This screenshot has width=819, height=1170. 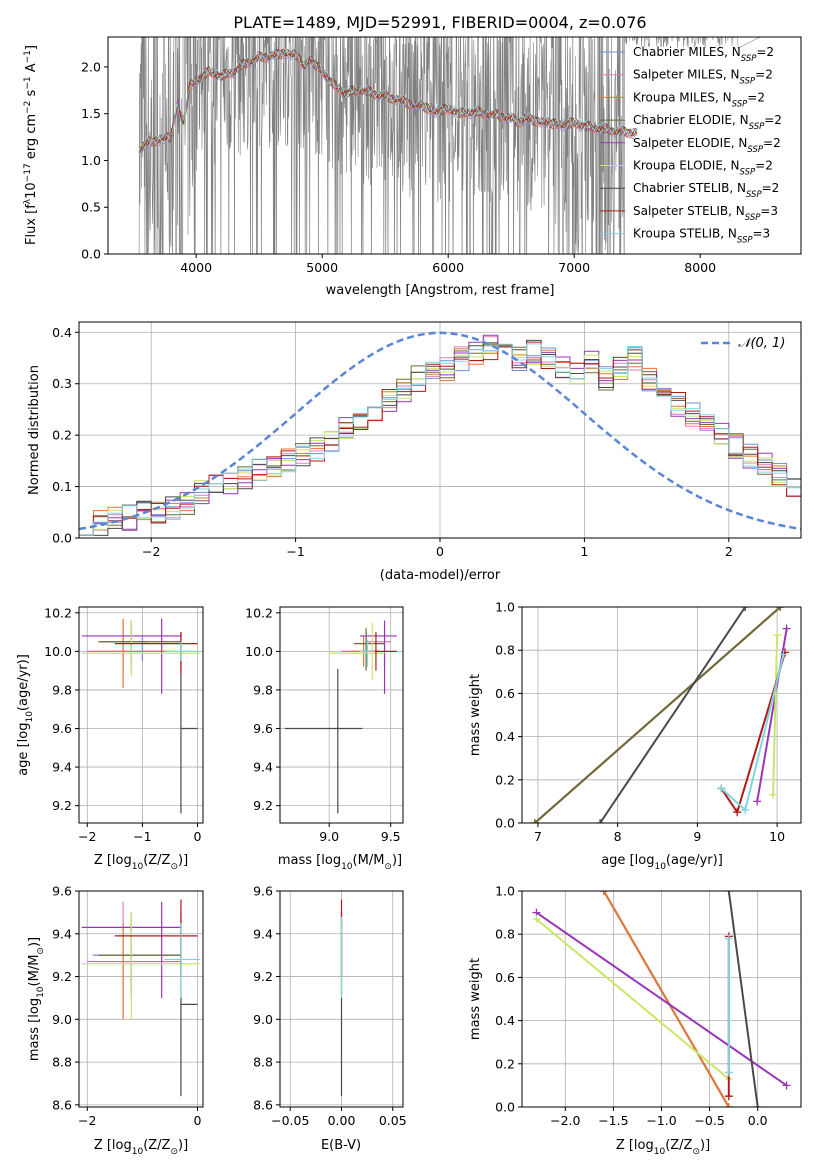 What do you see at coordinates (263, 1104) in the screenshot?
I see `y-tick-label: 8.6` at bounding box center [263, 1104].